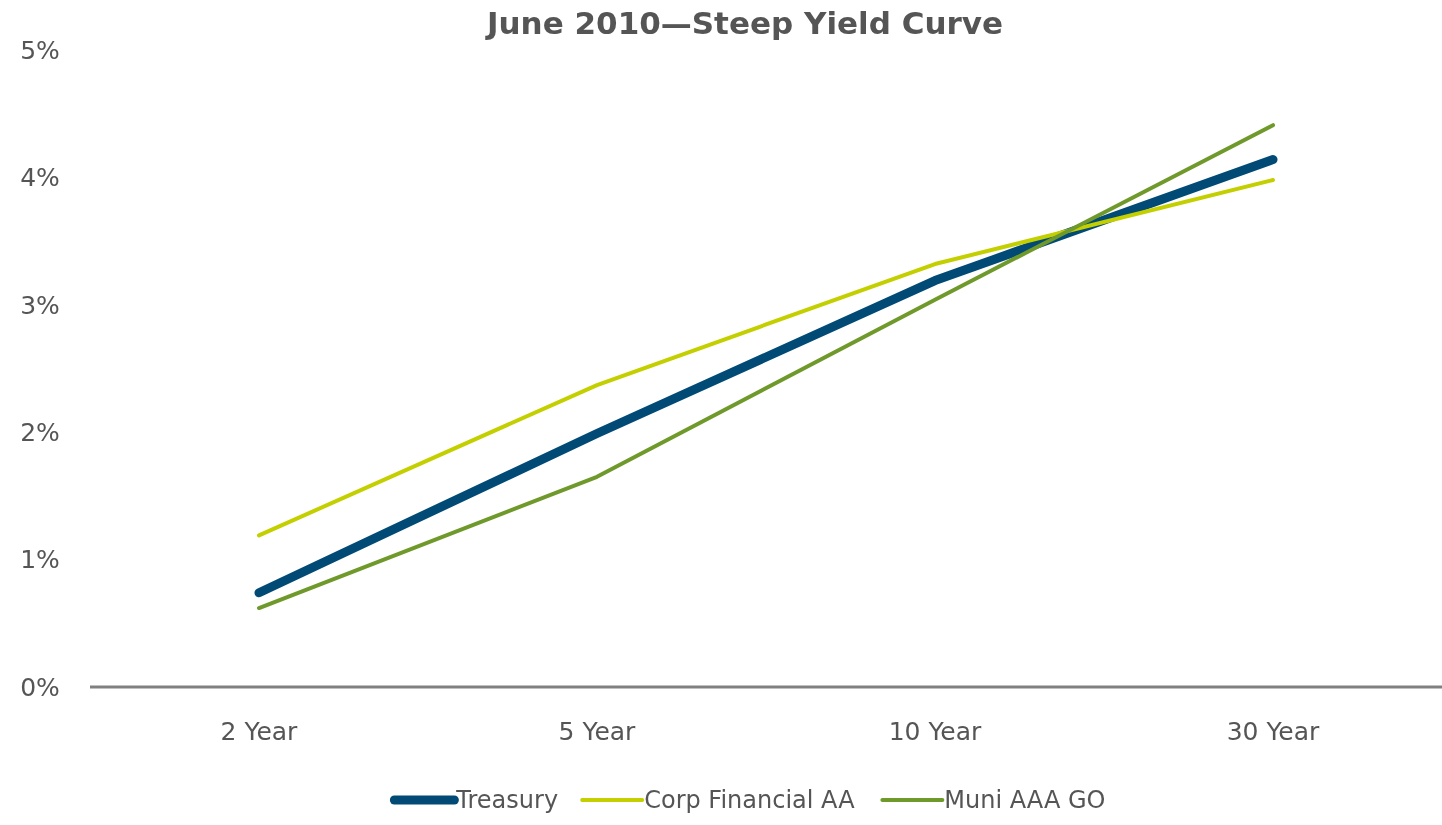 Image resolution: width=1442 pixels, height=825 pixels. What do you see at coordinates (1273, 731) in the screenshot?
I see `x-tick-label: 30 Year` at bounding box center [1273, 731].